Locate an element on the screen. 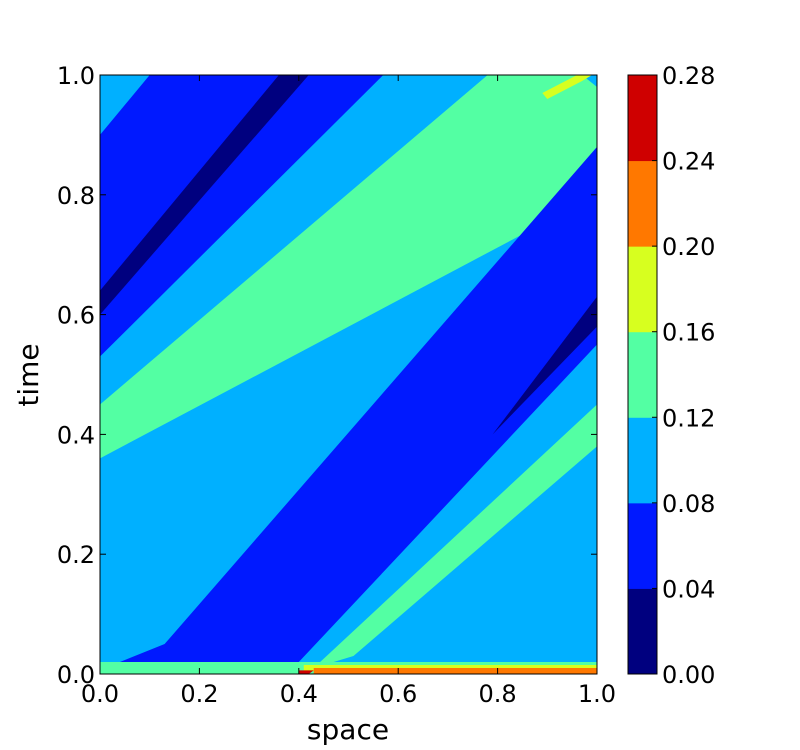 Image resolution: width=800 pixels, height=750 pixels. colorbar-frame is located at coordinates (642, 374).